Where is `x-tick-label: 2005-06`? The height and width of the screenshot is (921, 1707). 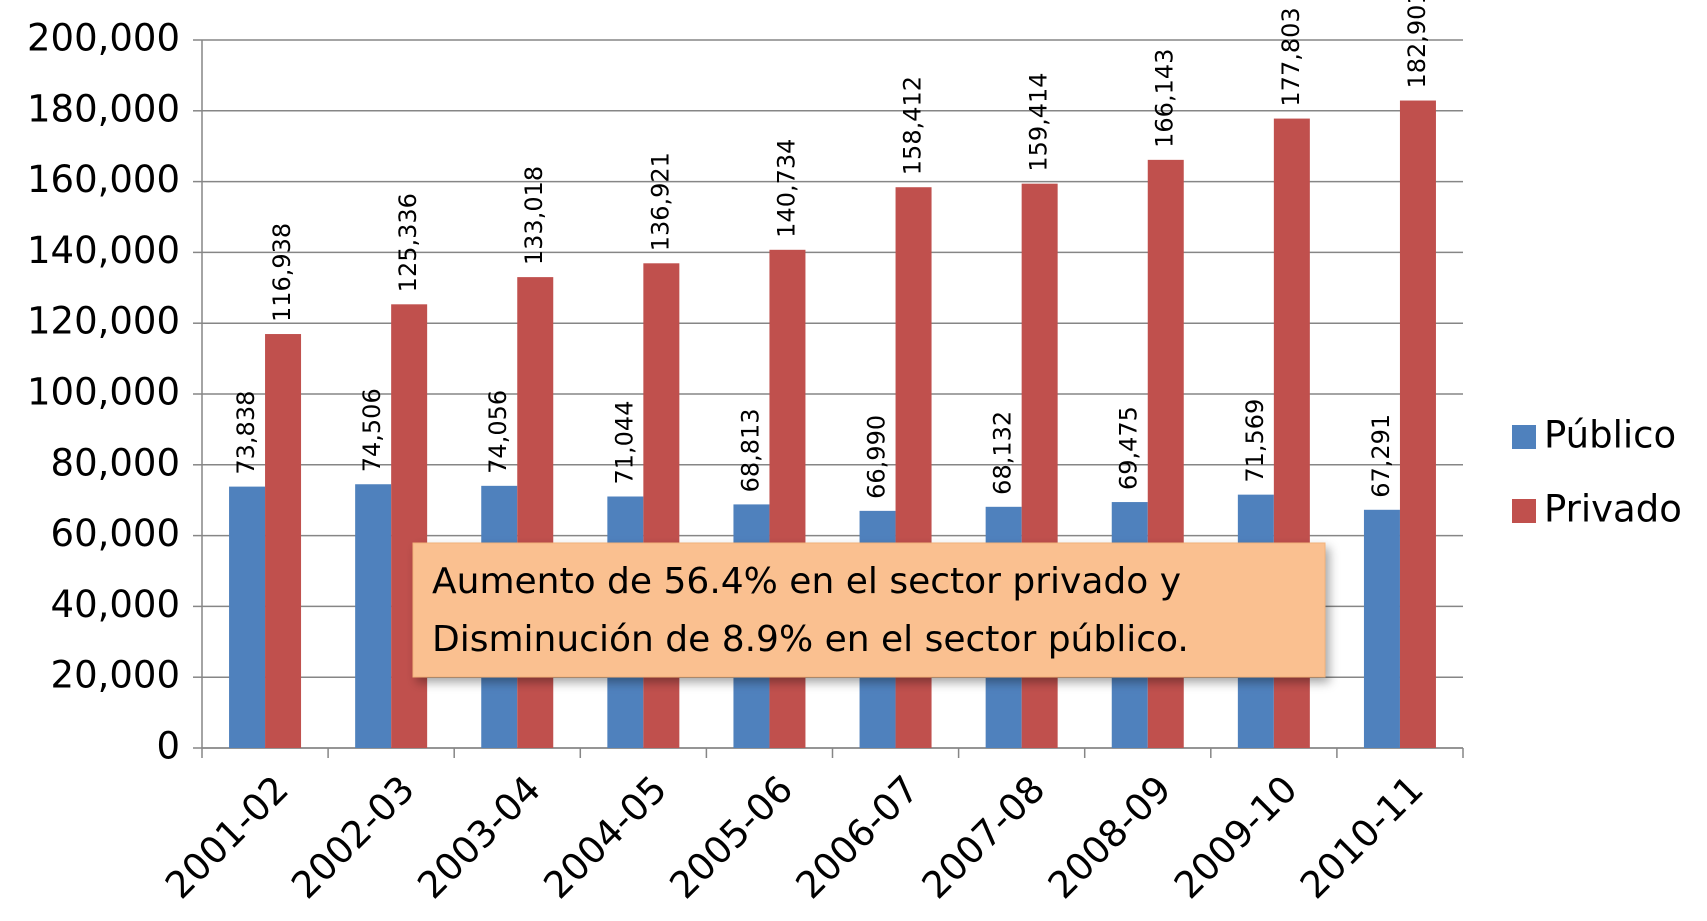
x-tick-label: 2005-06 is located at coordinates (732, 837).